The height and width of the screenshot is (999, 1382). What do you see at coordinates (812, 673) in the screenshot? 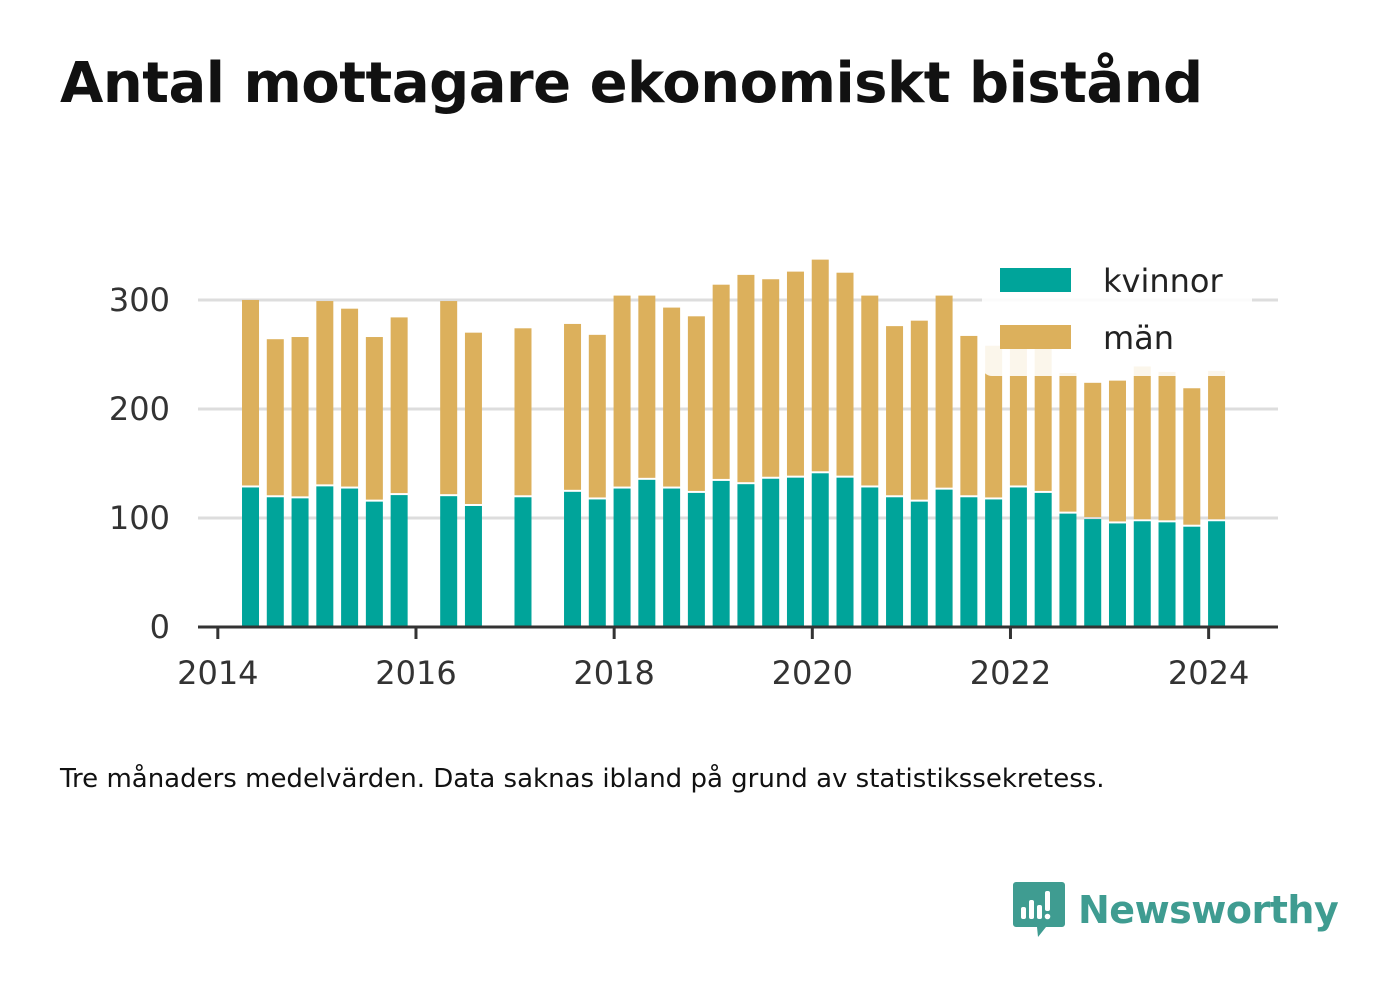
I see `x-tick-label: 2020` at bounding box center [812, 673].